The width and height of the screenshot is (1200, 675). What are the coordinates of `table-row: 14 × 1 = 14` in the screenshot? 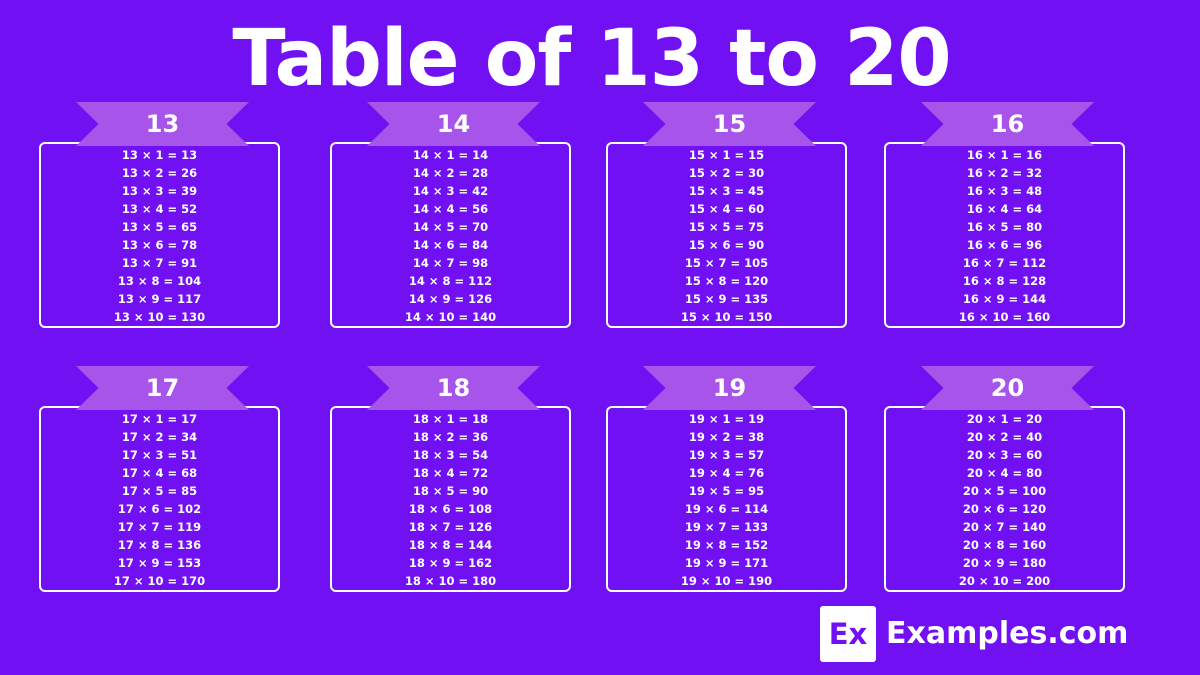 It's located at (450, 155).